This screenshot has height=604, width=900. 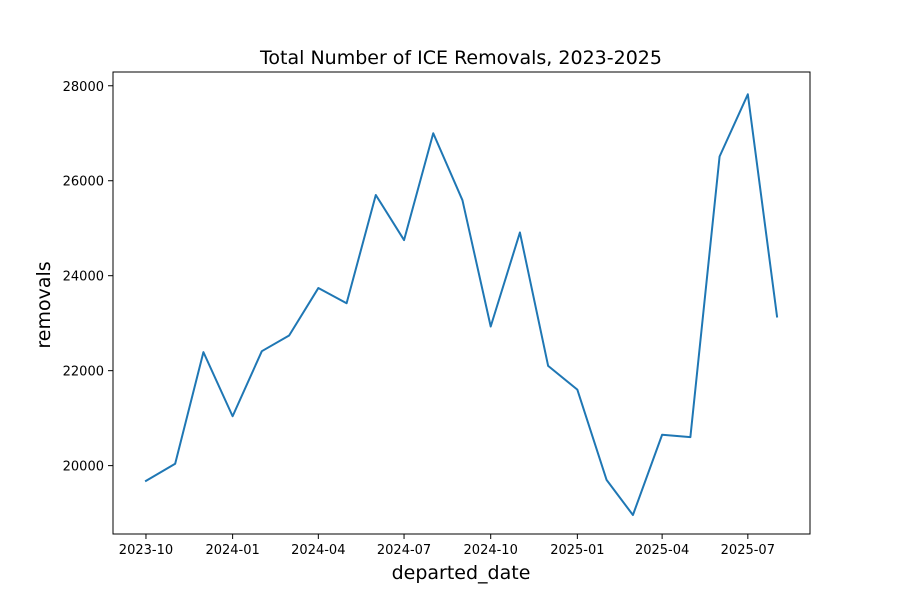 I want to click on y-axis-label: removals, so click(x=44, y=304).